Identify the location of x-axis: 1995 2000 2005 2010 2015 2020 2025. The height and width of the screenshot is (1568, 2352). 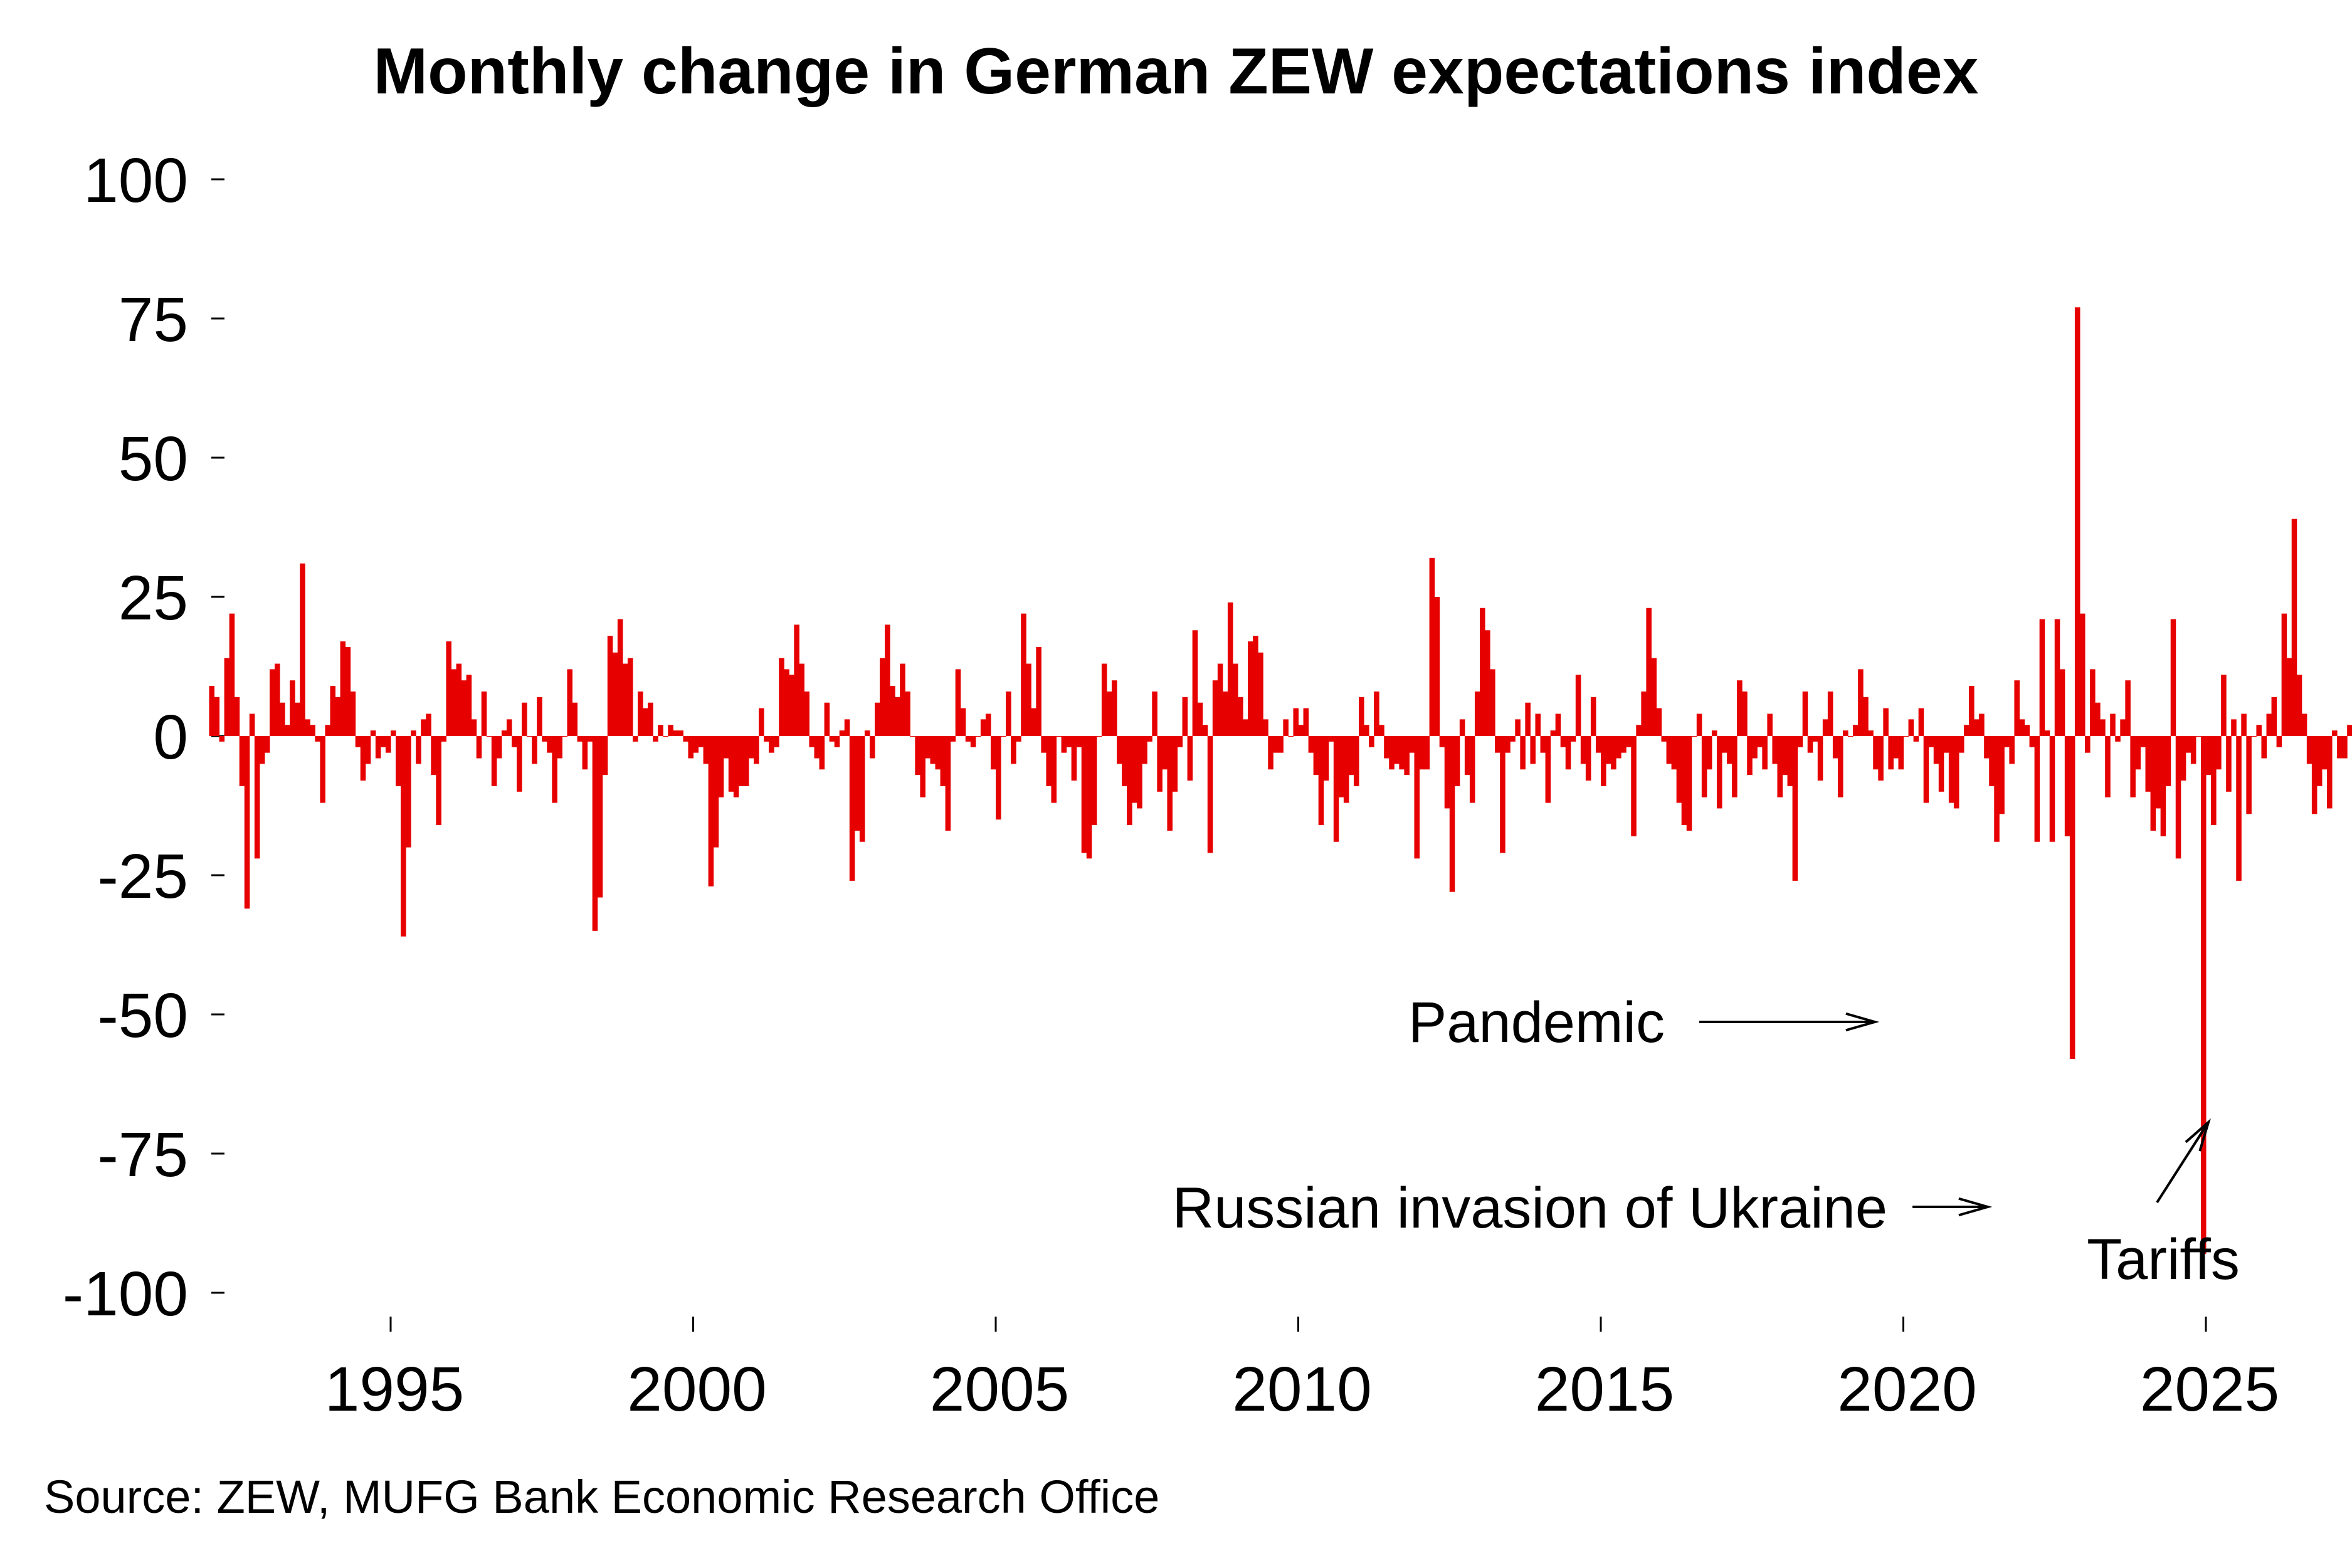
(1302, 1371).